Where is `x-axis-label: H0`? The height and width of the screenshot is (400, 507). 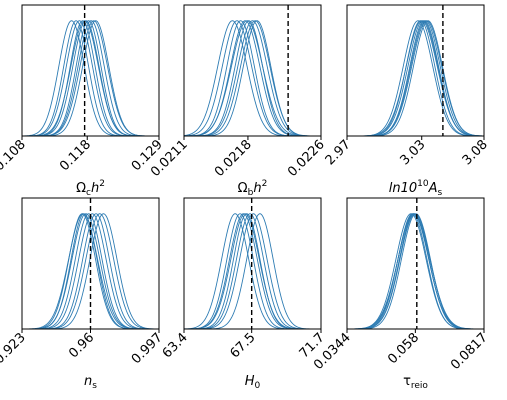
x-axis-label: H0 is located at coordinates (253, 382).